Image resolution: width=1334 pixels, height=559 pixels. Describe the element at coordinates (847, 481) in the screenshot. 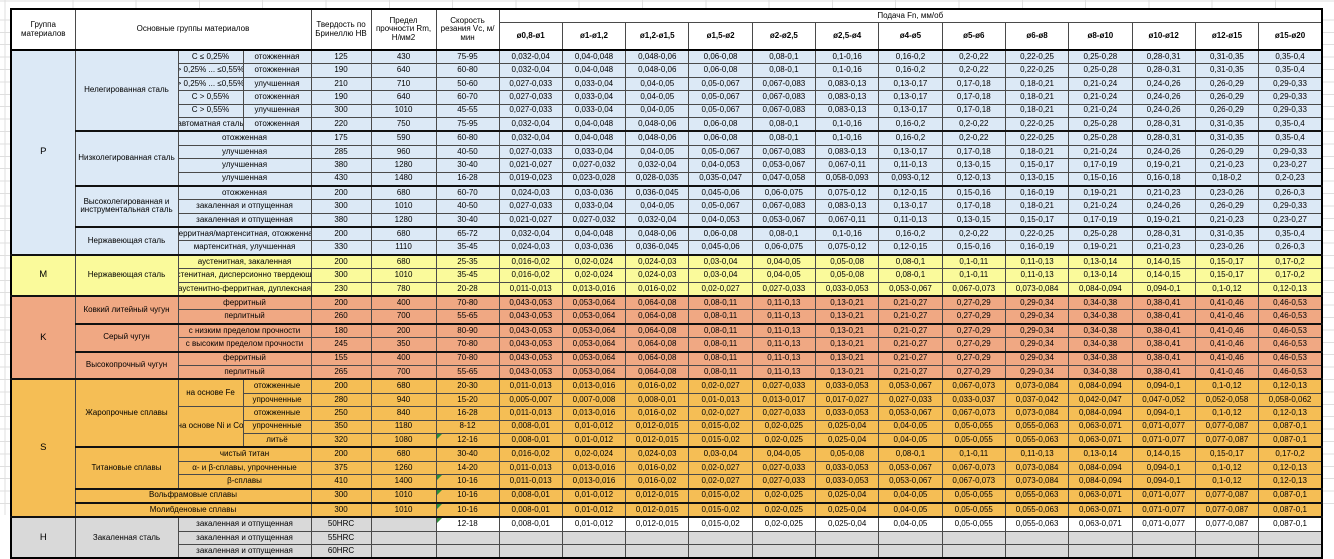

I see `cell-feed-value: 0,033-0,053` at that location.